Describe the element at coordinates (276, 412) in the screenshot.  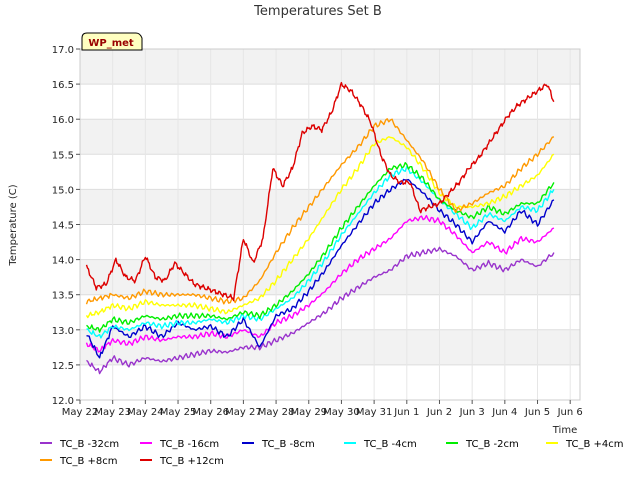
I see `x-tick-label: May 28` at that location.